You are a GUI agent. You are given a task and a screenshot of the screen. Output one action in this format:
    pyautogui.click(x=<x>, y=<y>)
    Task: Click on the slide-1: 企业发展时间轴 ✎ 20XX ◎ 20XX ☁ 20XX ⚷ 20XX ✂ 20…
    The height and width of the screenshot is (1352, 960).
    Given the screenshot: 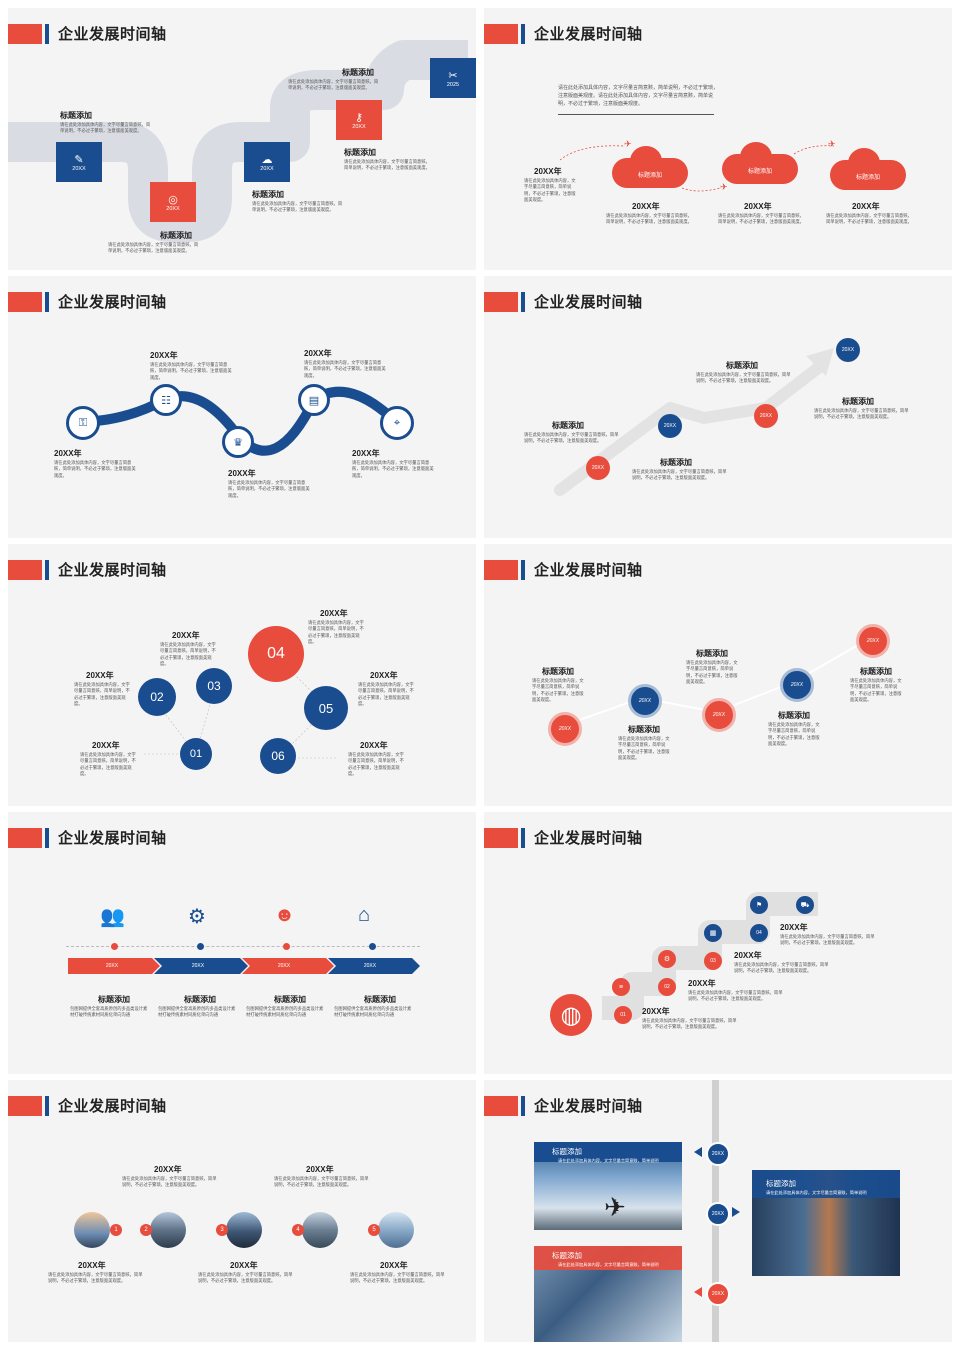 What is the action you would take?
    pyautogui.click(x=242, y=139)
    